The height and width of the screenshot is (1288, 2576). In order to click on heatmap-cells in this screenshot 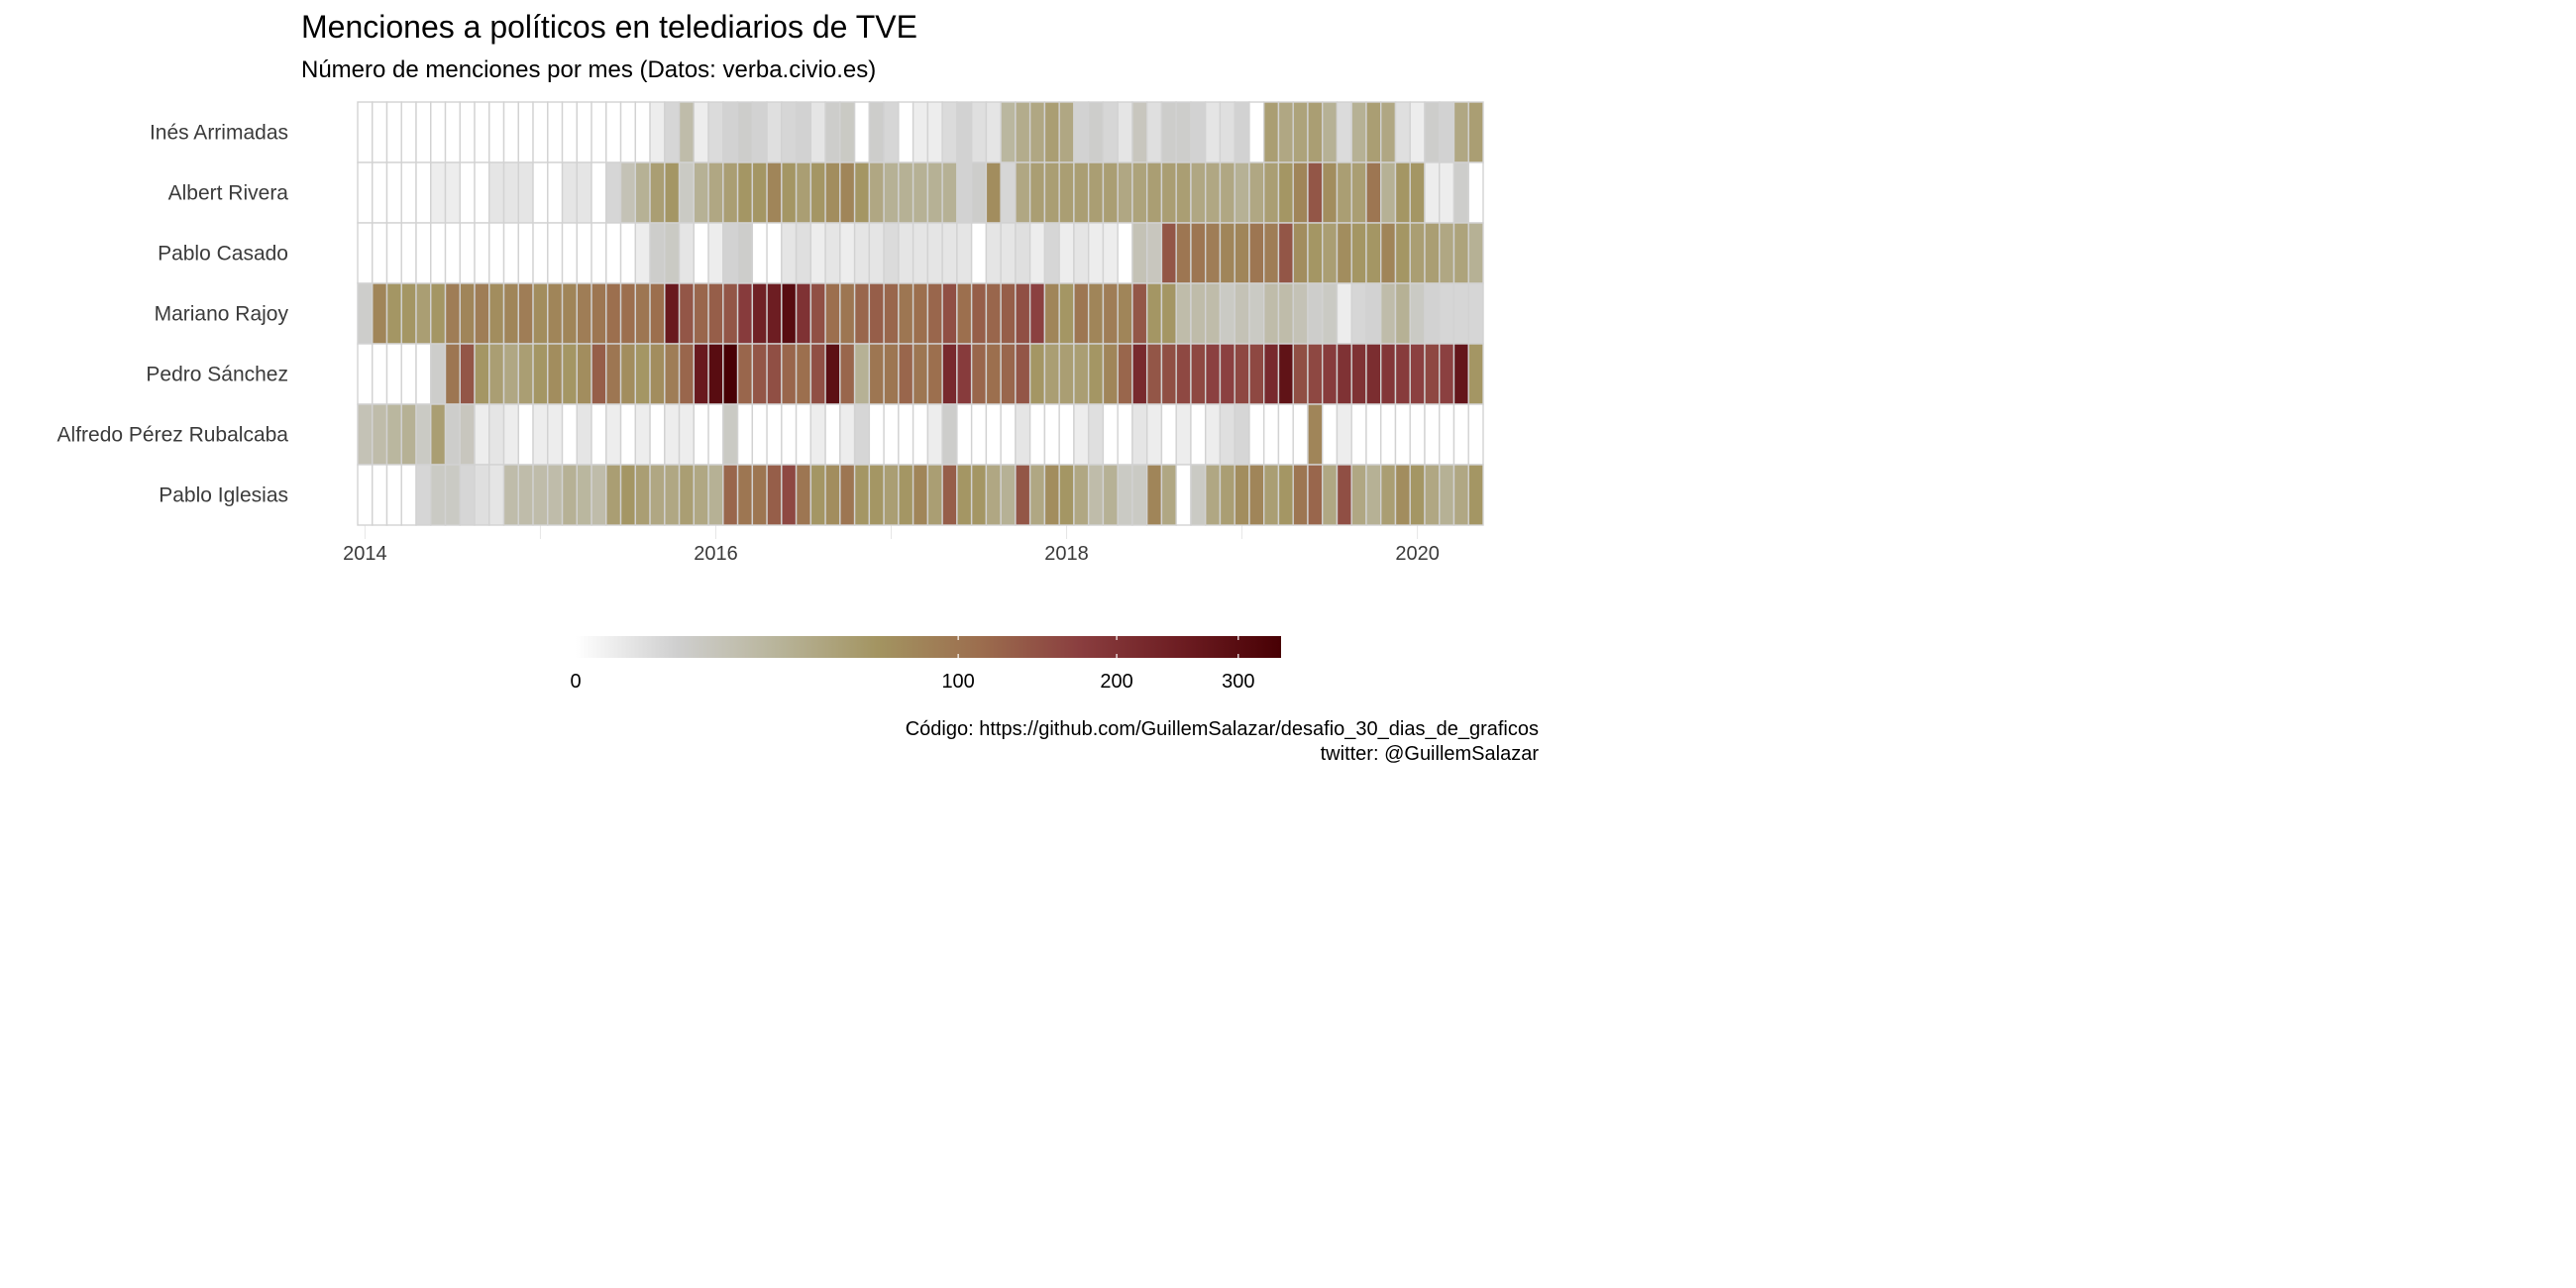, I will do `click(921, 313)`.